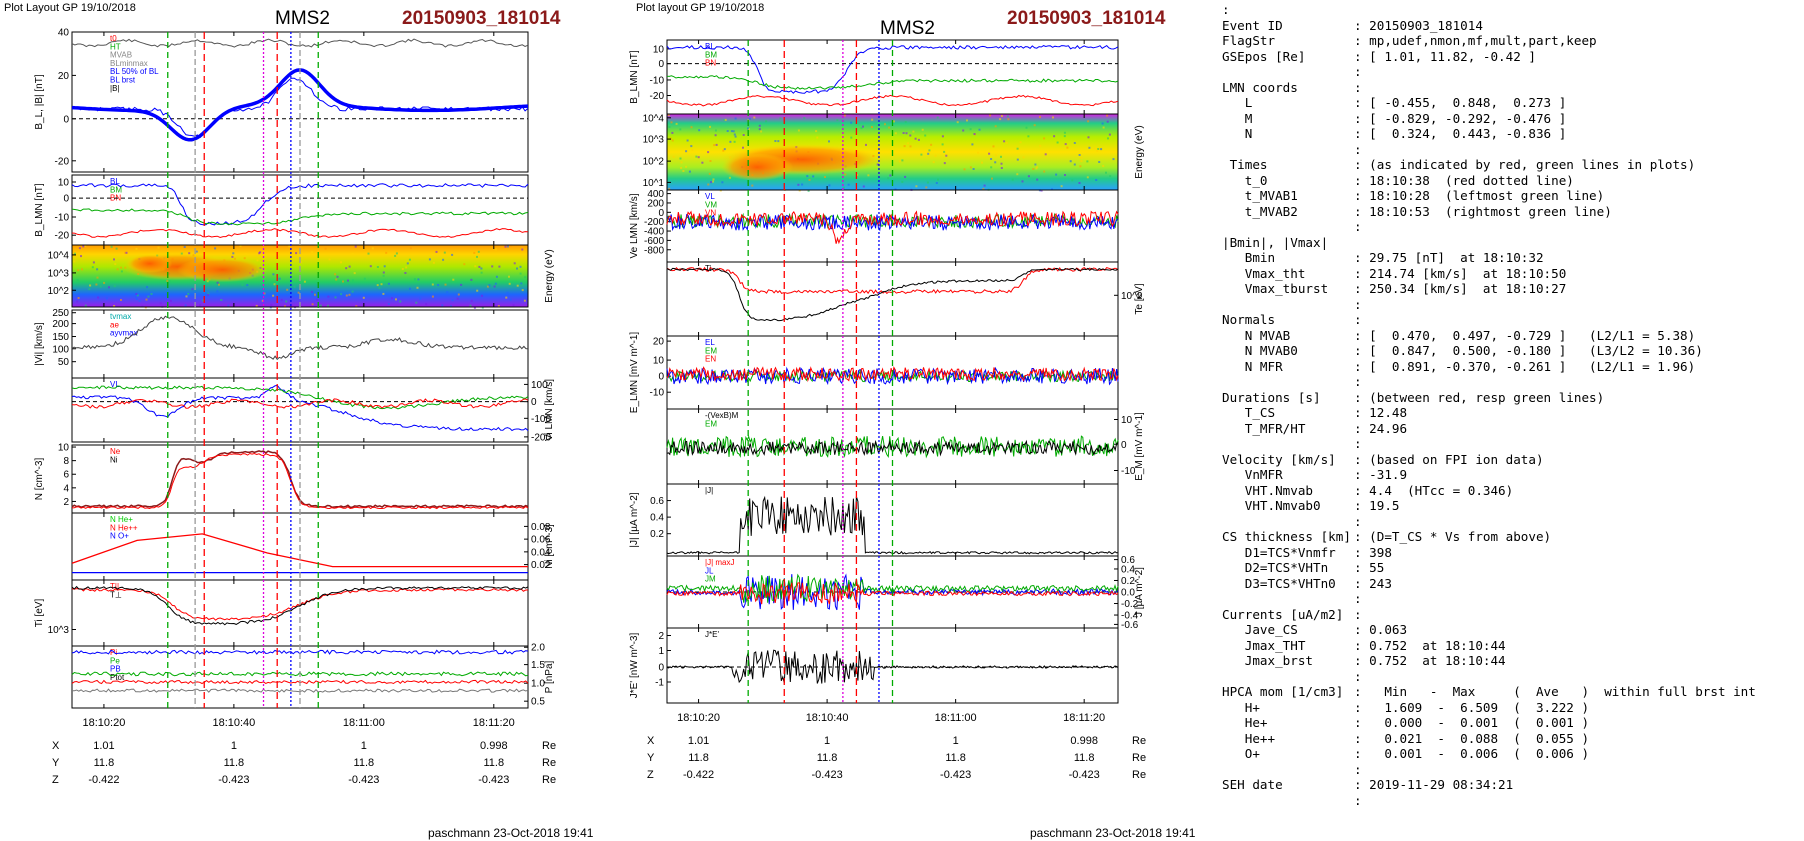  What do you see at coordinates (549, 746) in the screenshot?
I see `position-unit: Re` at bounding box center [549, 746].